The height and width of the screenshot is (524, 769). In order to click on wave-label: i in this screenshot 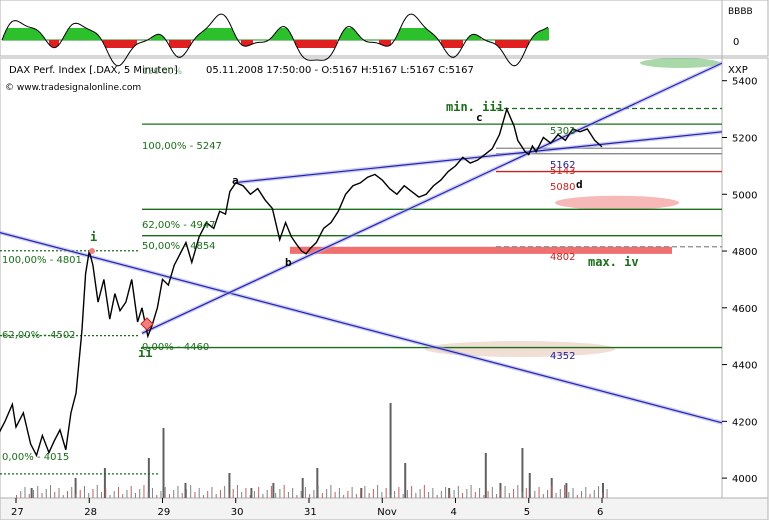, I will do `click(93, 237)`.